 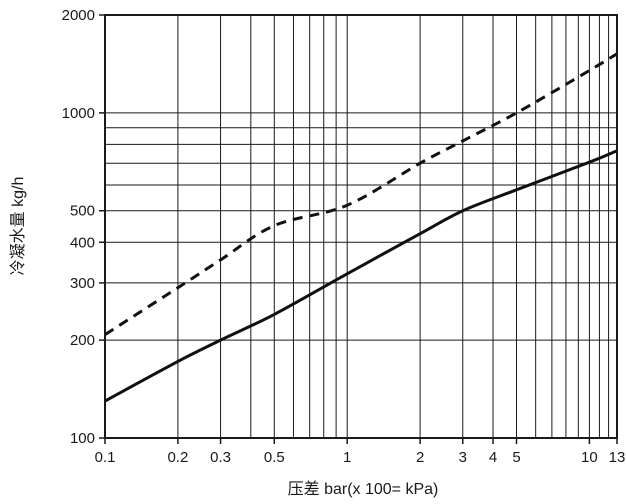 What do you see at coordinates (274, 457) in the screenshot?
I see `x-tick-label: 0.5` at bounding box center [274, 457].